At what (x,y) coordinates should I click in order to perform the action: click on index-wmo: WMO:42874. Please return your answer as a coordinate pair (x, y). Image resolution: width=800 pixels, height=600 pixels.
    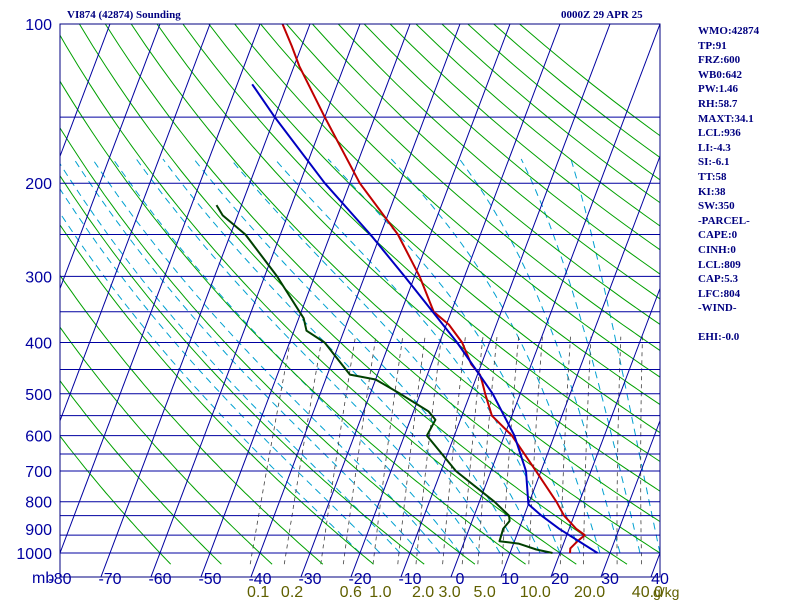
    Looking at the image, I should click on (729, 31).